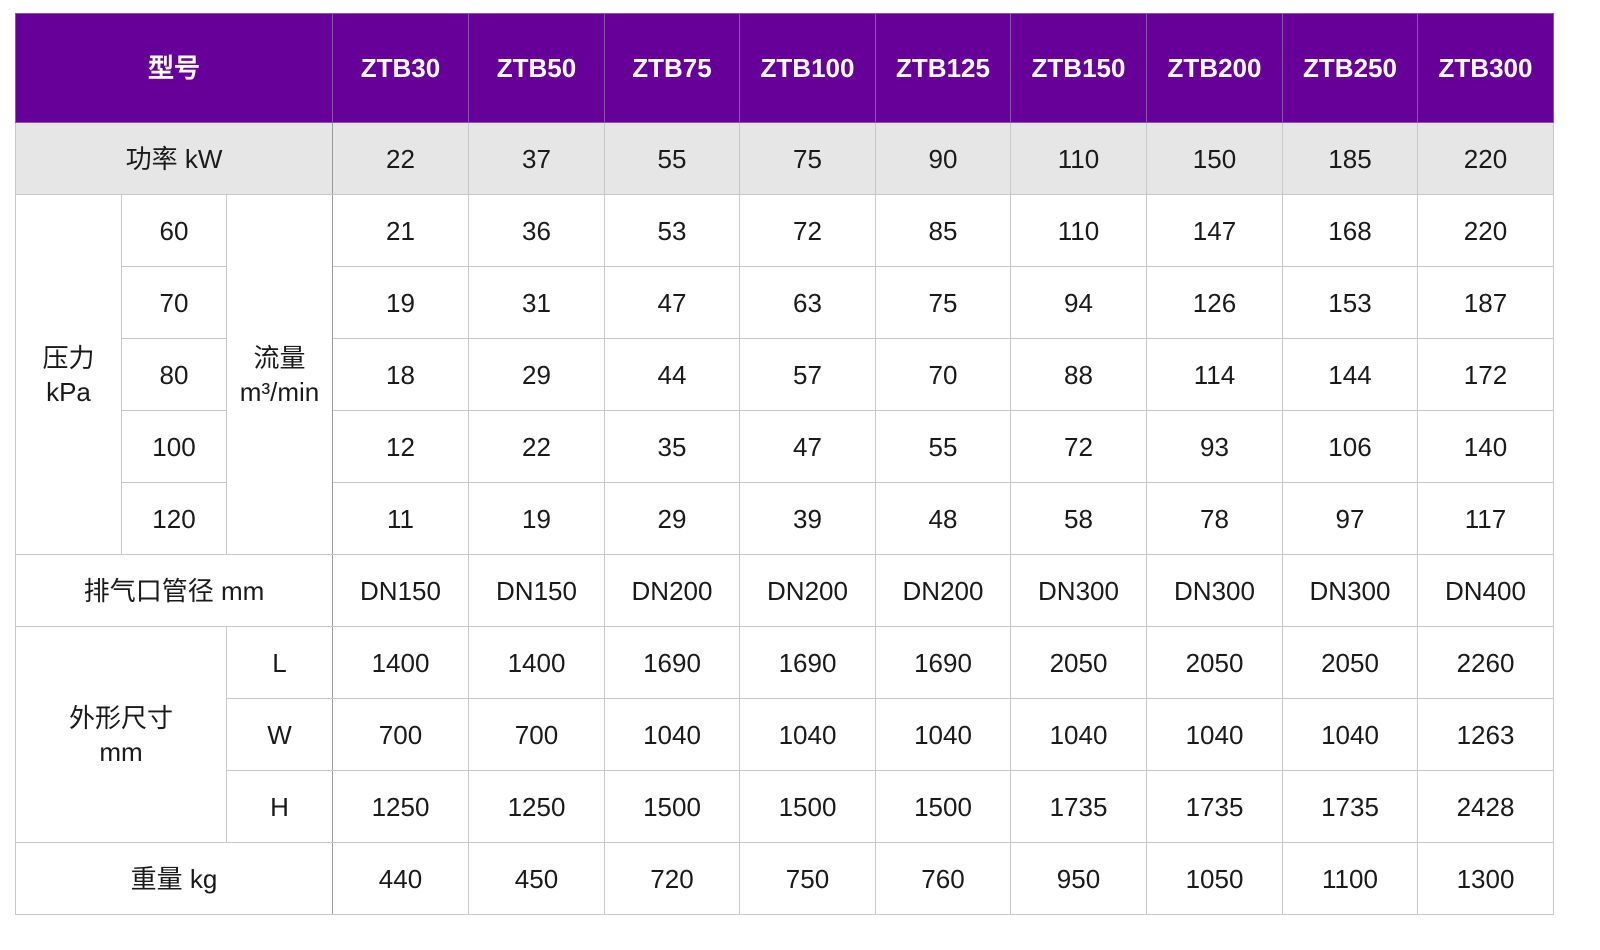 This screenshot has width=1600, height=950. What do you see at coordinates (1485, 68) in the screenshot?
I see `model-header: ZTB300` at bounding box center [1485, 68].